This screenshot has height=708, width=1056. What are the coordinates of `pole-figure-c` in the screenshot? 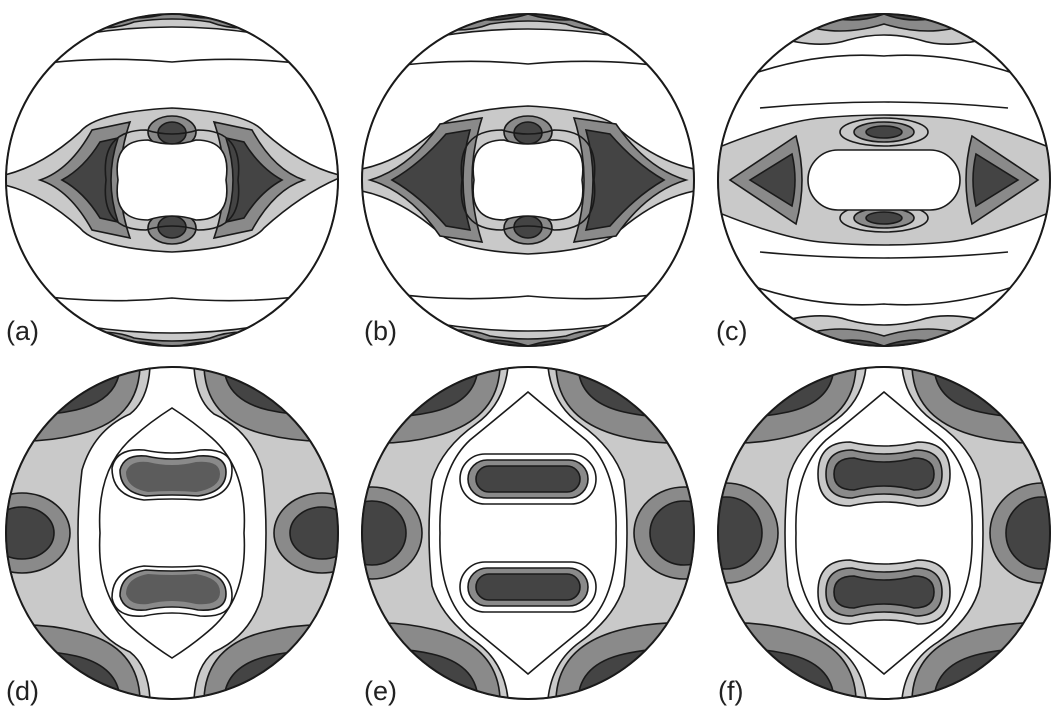 It's located at (884, 180).